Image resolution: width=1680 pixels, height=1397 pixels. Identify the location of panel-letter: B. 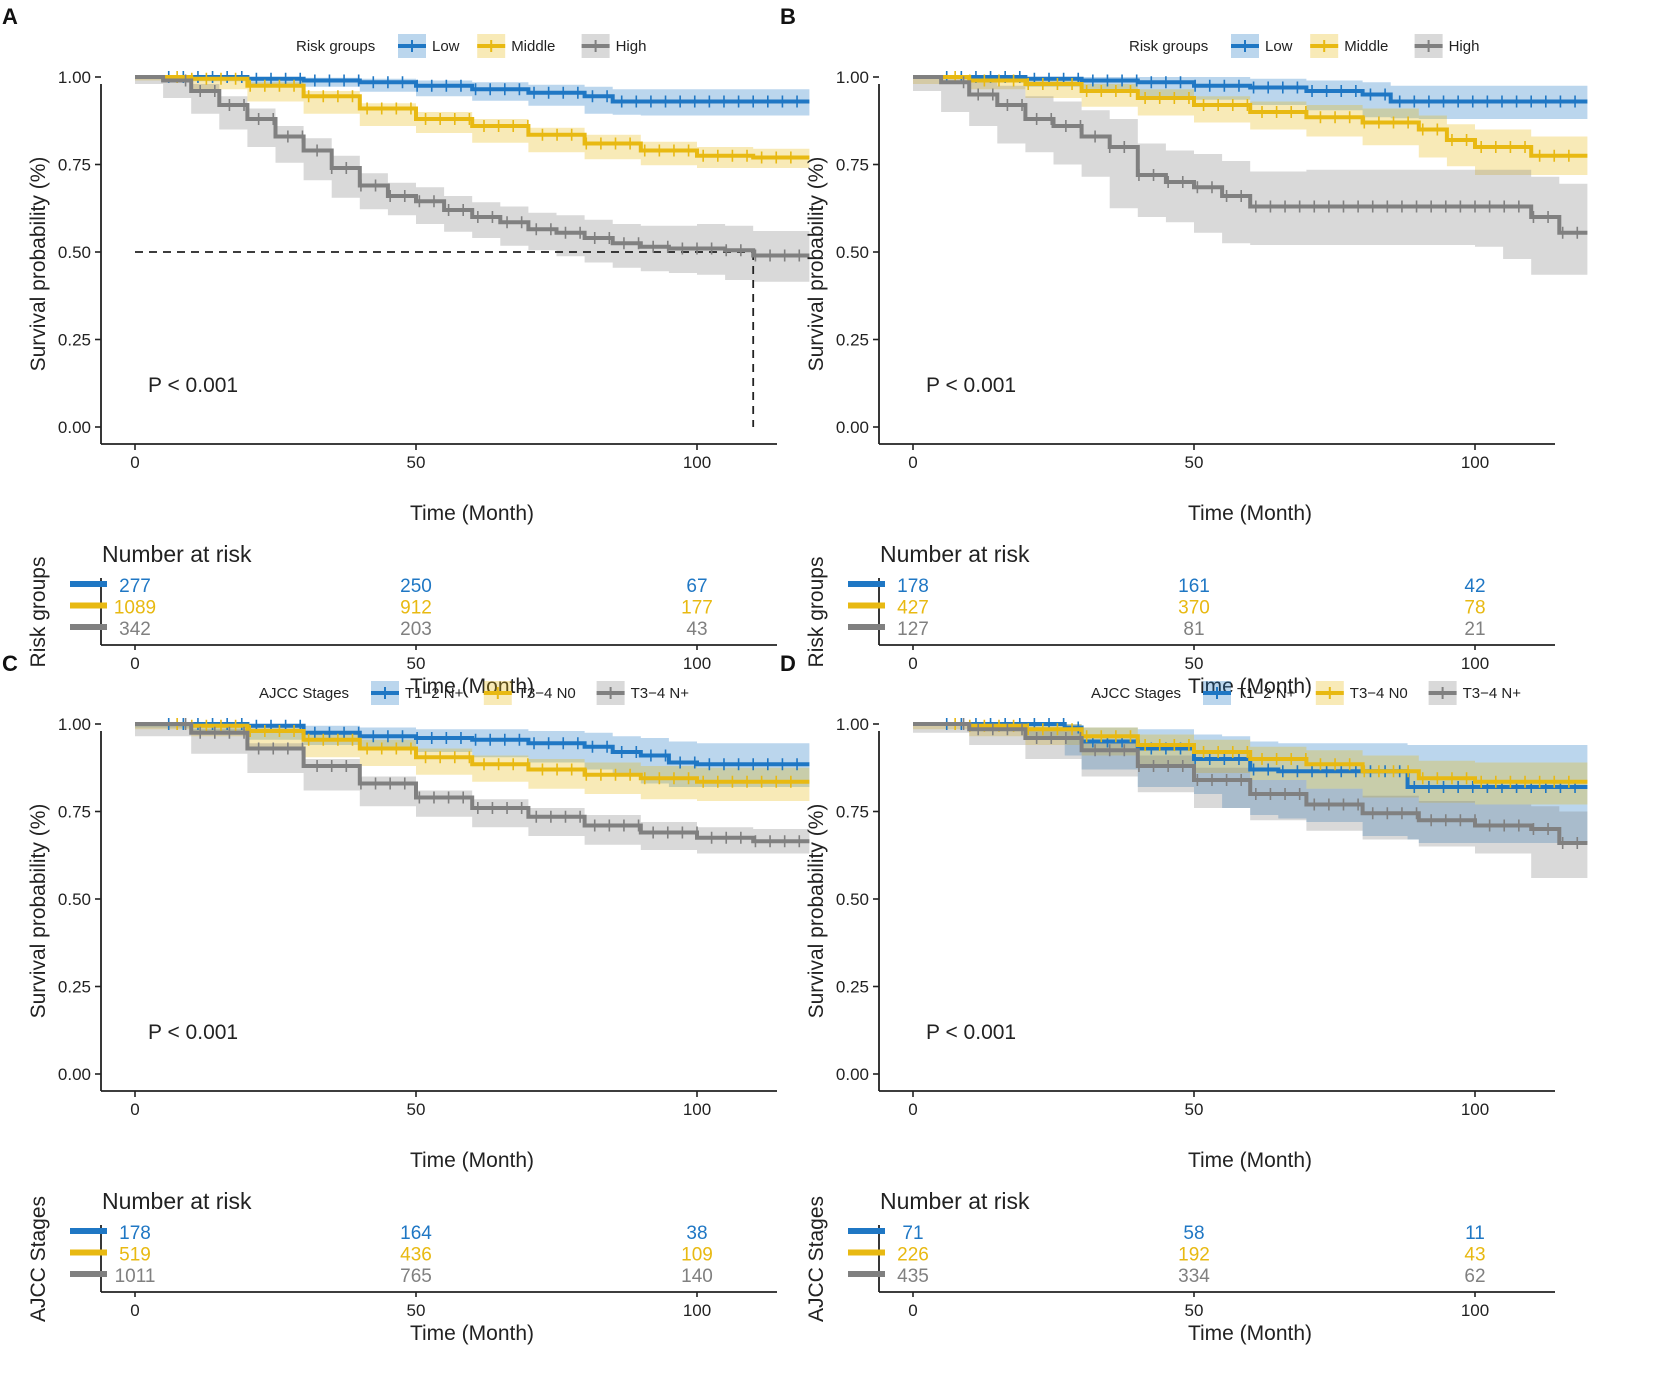
(788, 16).